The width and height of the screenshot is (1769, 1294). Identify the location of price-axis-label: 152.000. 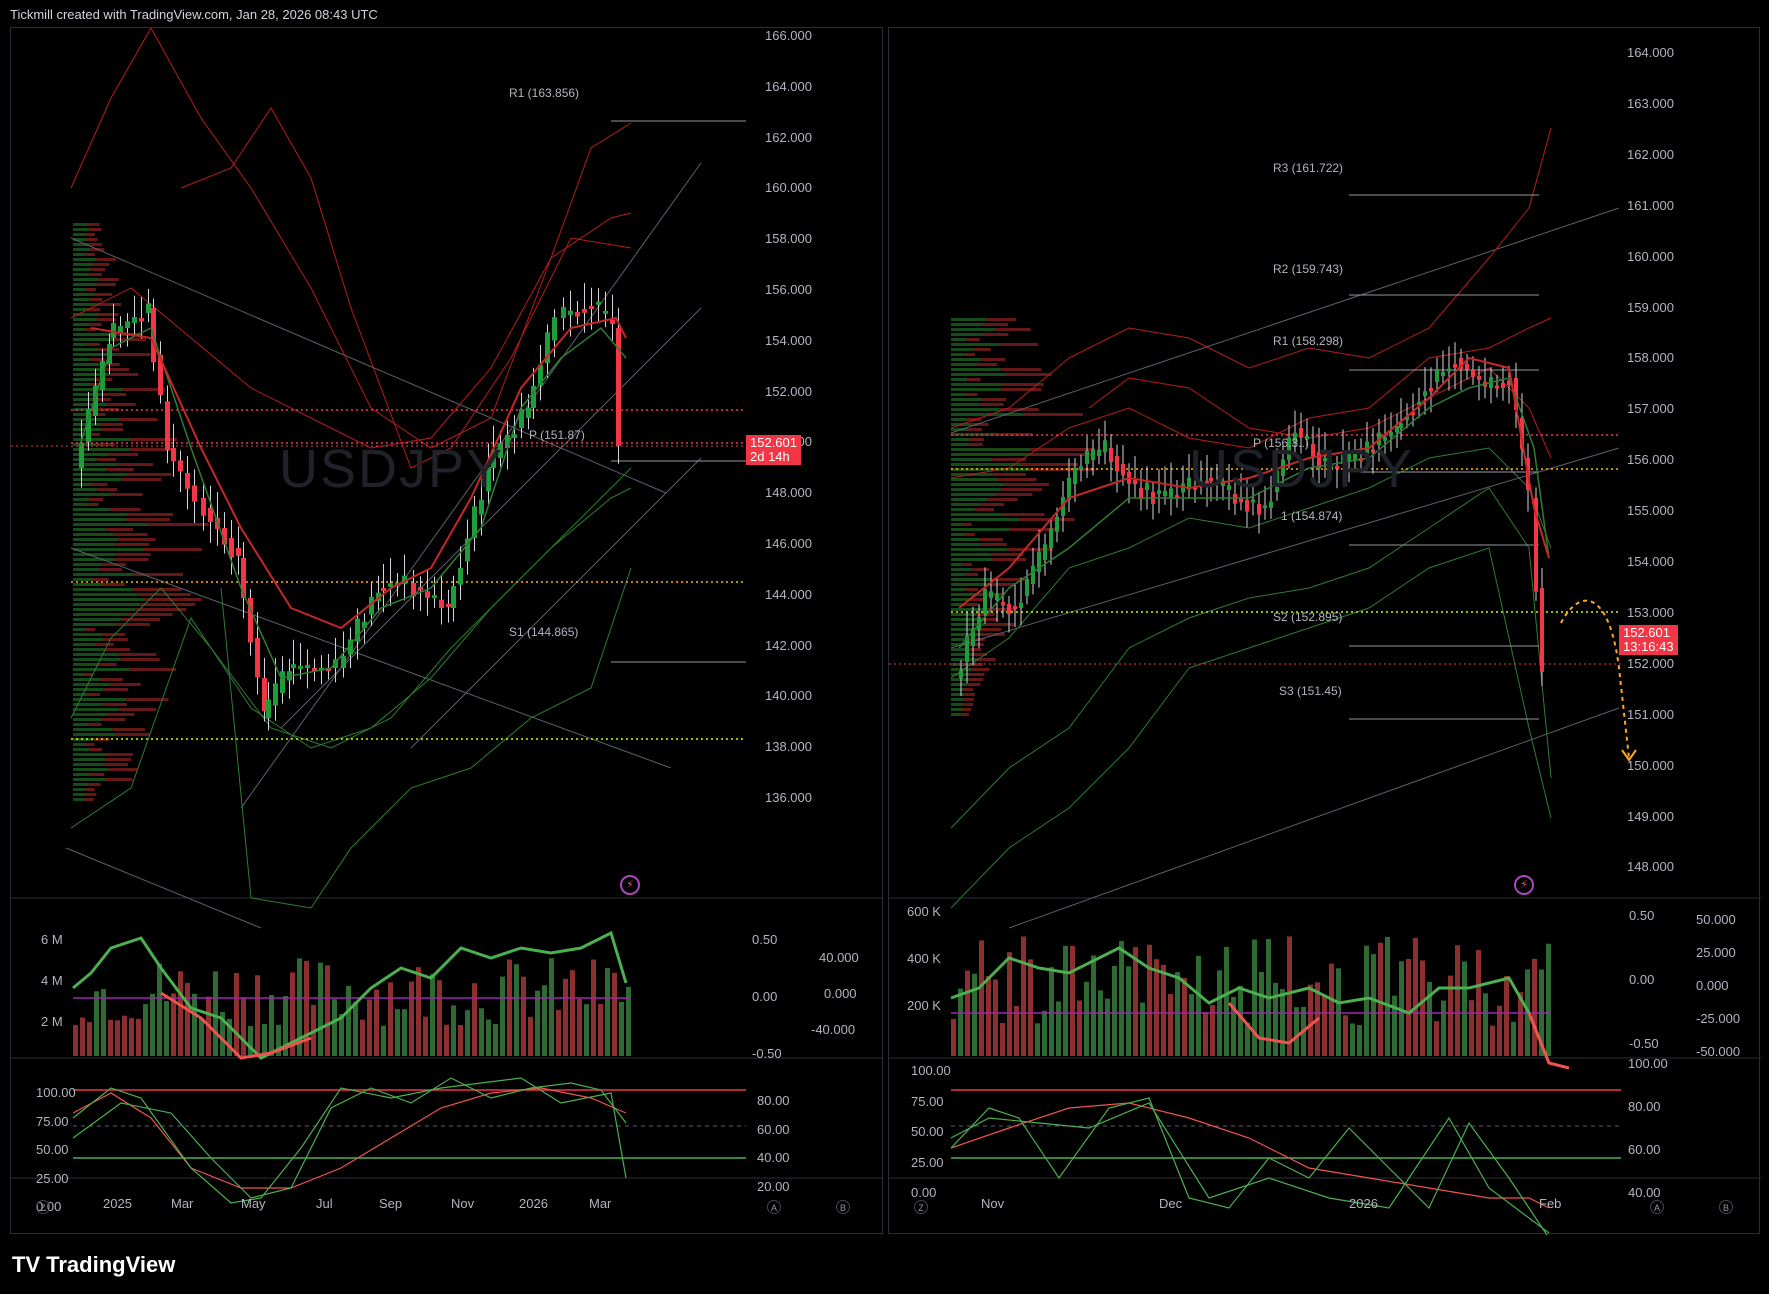
(788, 391).